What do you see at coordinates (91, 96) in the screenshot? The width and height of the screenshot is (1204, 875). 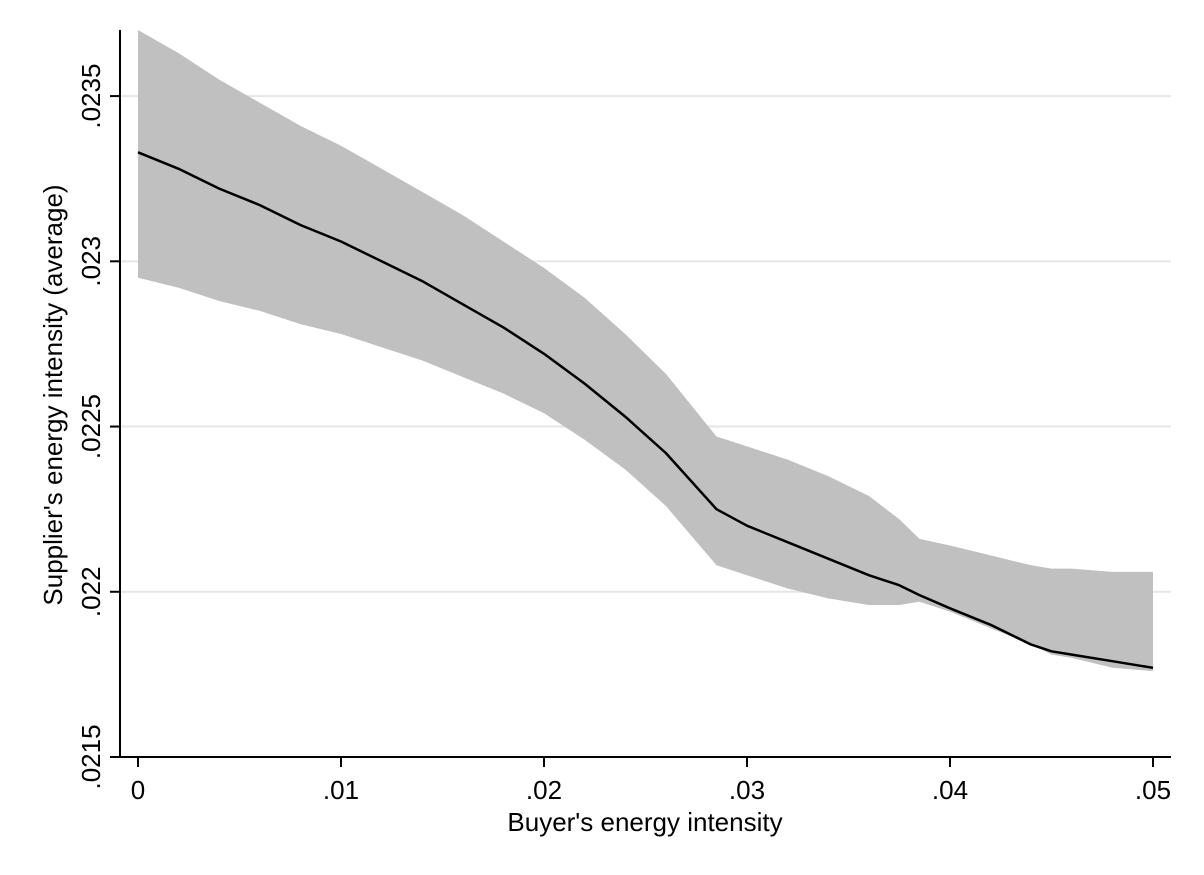 I see `y-tick-label-4: .0235` at bounding box center [91, 96].